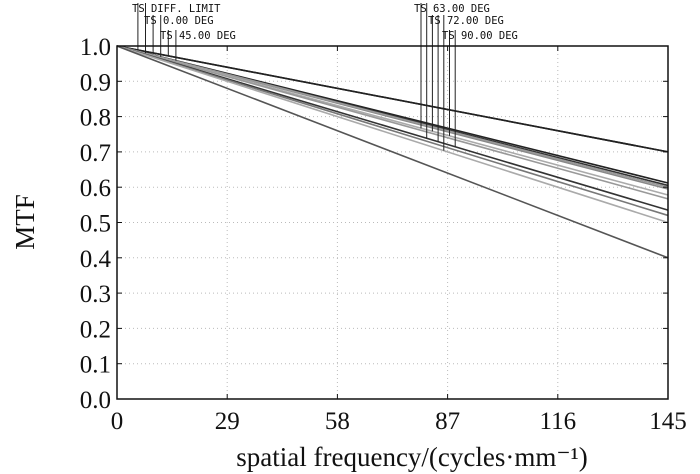 This screenshot has width=700, height=474. Describe the element at coordinates (176, 9) in the screenshot. I see `legend-label: TS DIFF. LIMIT` at that location.